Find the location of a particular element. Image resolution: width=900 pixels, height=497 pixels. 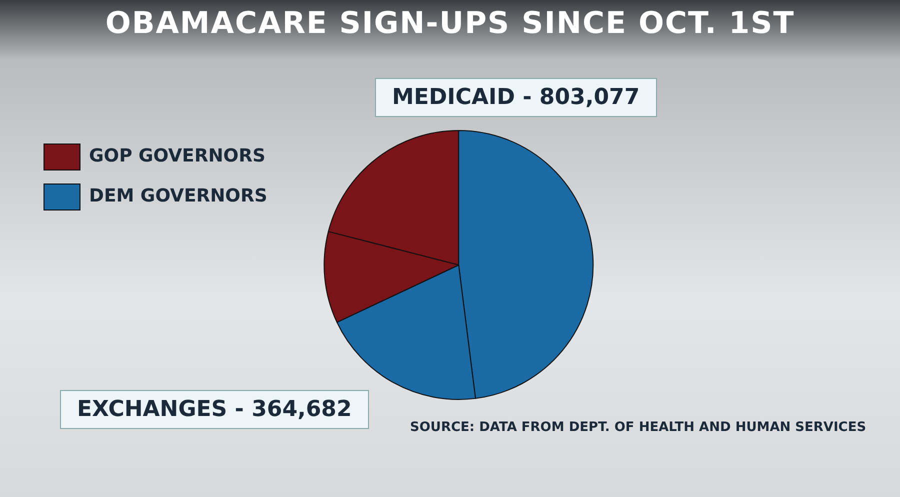

text: EXCHANGES - 364,682 is located at coordinates (214, 409).